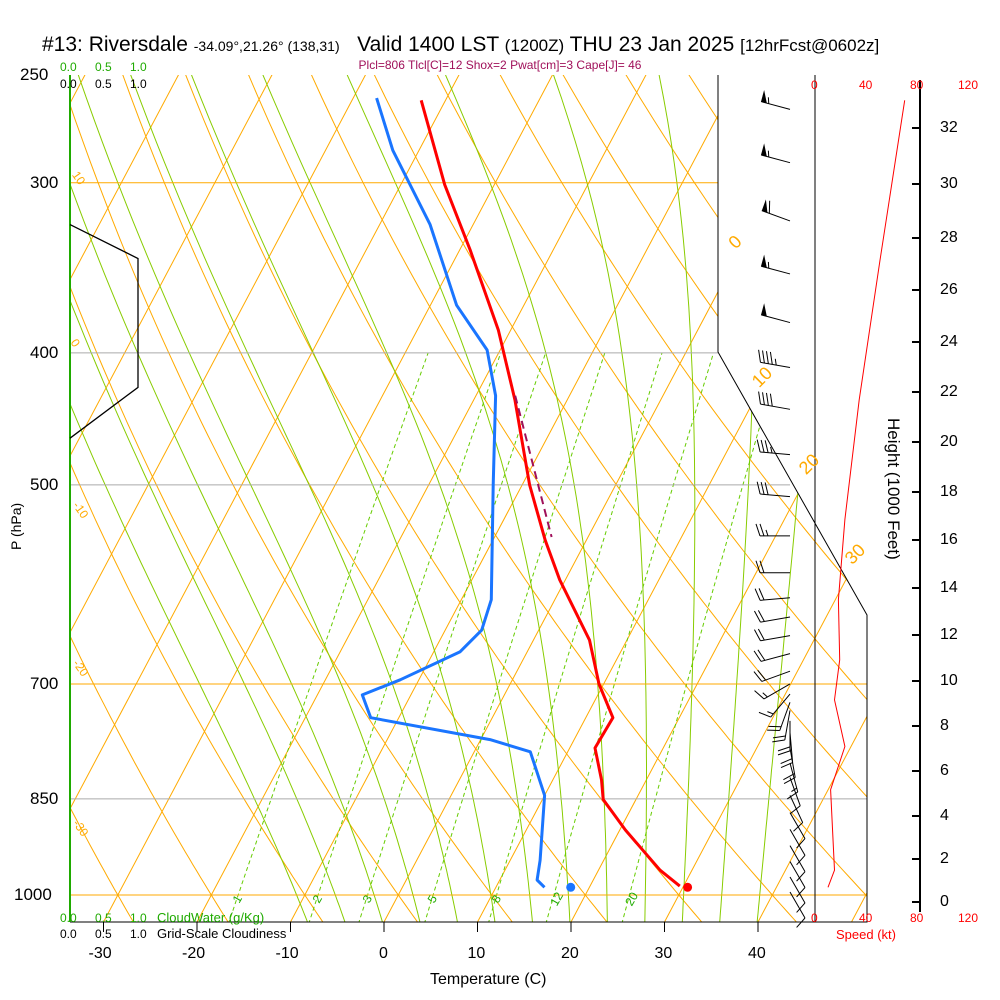 The width and height of the screenshot is (1000, 1000). Describe the element at coordinates (68, 67) in the screenshot. I see `cloudwater-top-0: 0.0` at that location.